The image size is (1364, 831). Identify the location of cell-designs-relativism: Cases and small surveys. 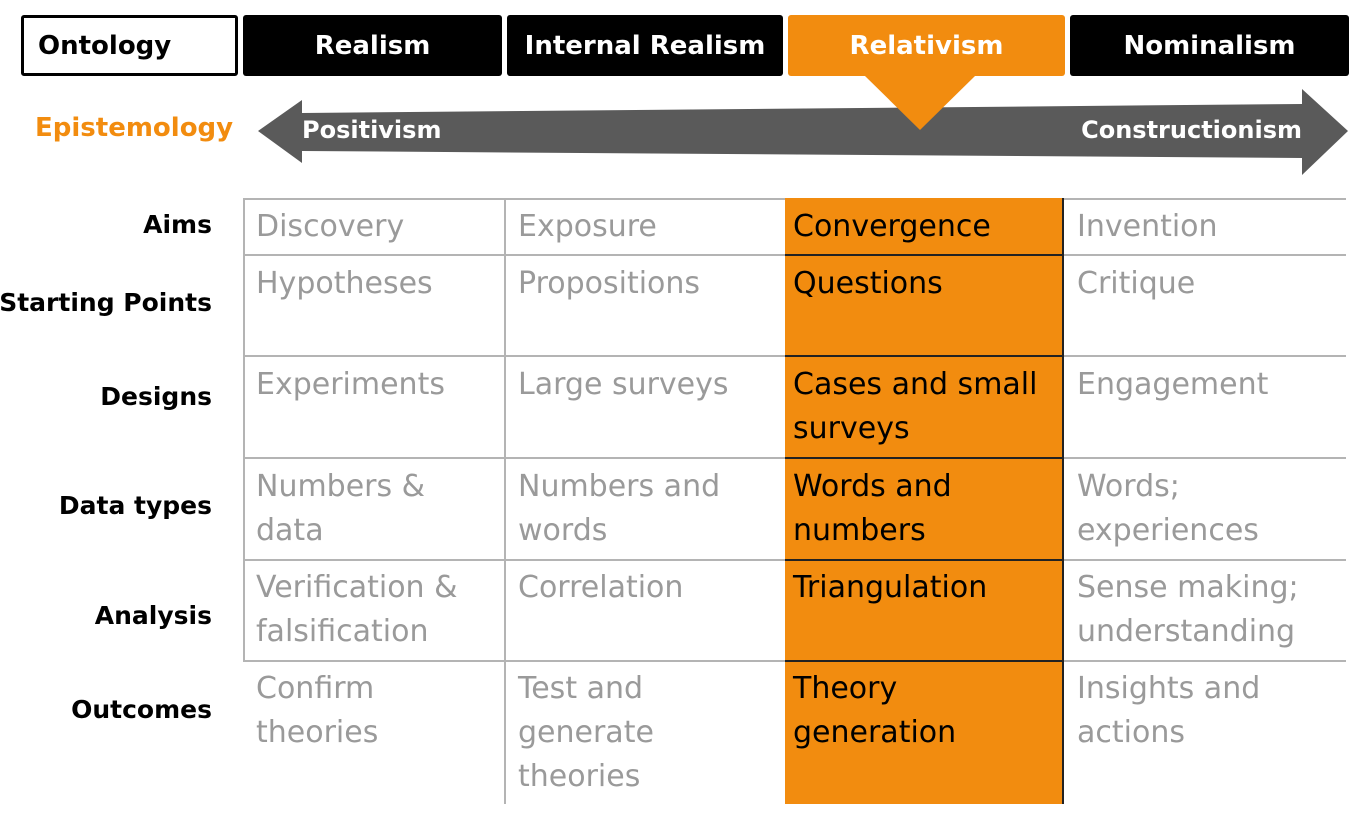
(915, 404).